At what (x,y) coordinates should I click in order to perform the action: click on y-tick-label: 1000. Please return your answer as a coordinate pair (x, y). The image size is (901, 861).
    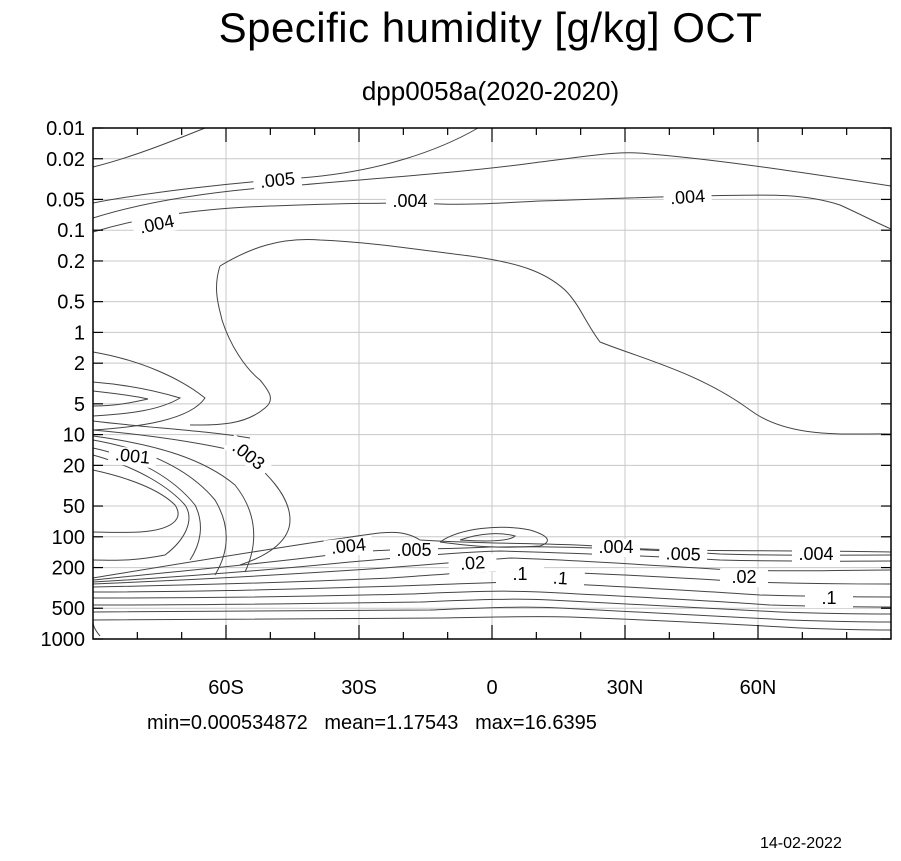
    Looking at the image, I should click on (63, 640).